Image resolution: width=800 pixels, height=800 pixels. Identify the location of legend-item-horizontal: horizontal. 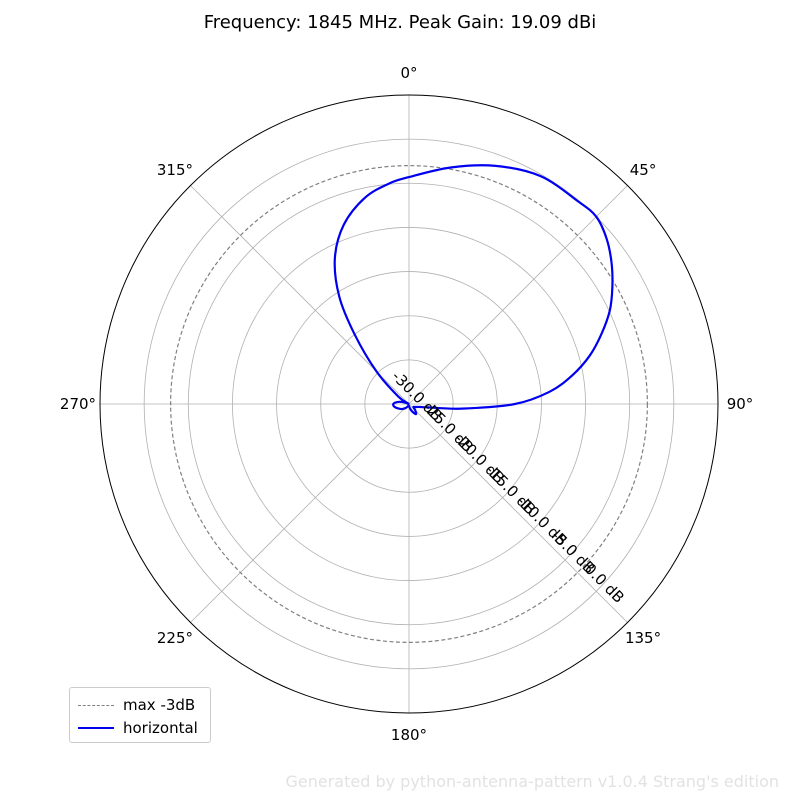
(138, 728).